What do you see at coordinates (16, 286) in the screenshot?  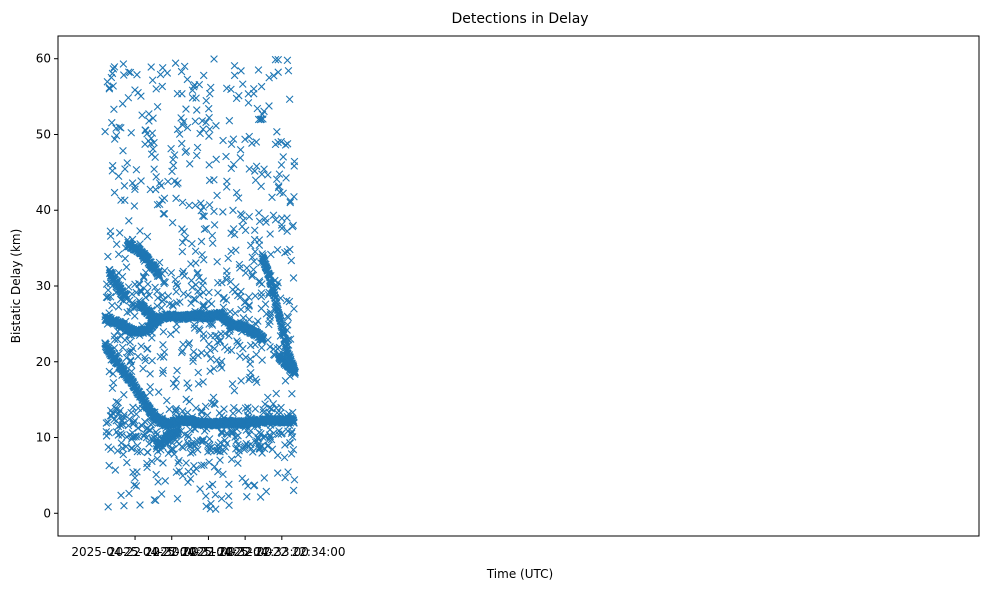 I see `y-axis-label: Bistatic Delay (km)` at bounding box center [16, 286].